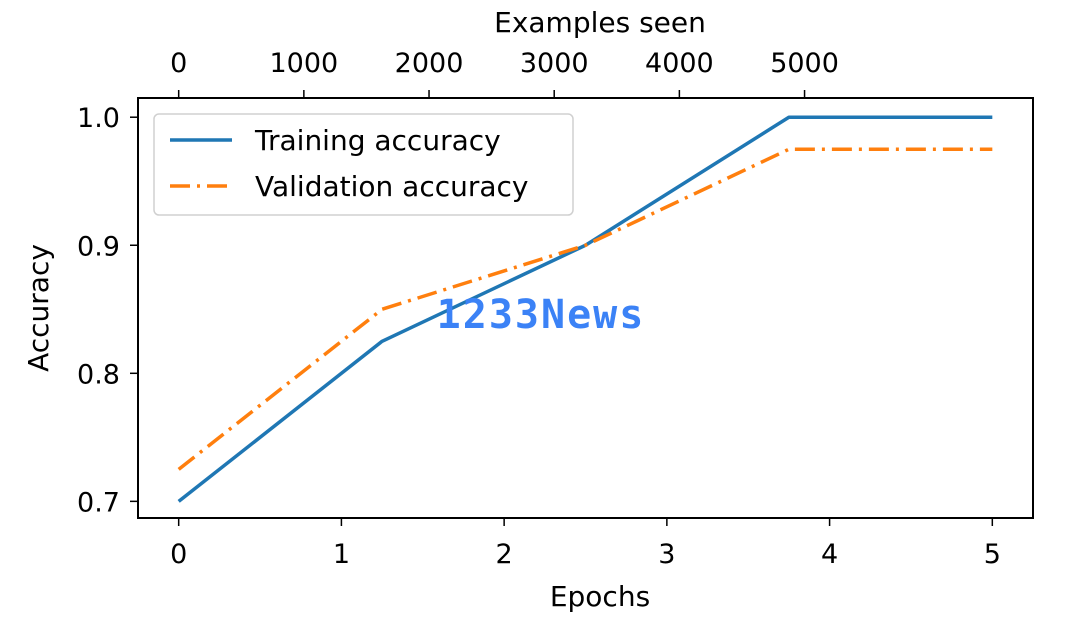  I want to click on x-tick-label: 2, so click(504, 554).